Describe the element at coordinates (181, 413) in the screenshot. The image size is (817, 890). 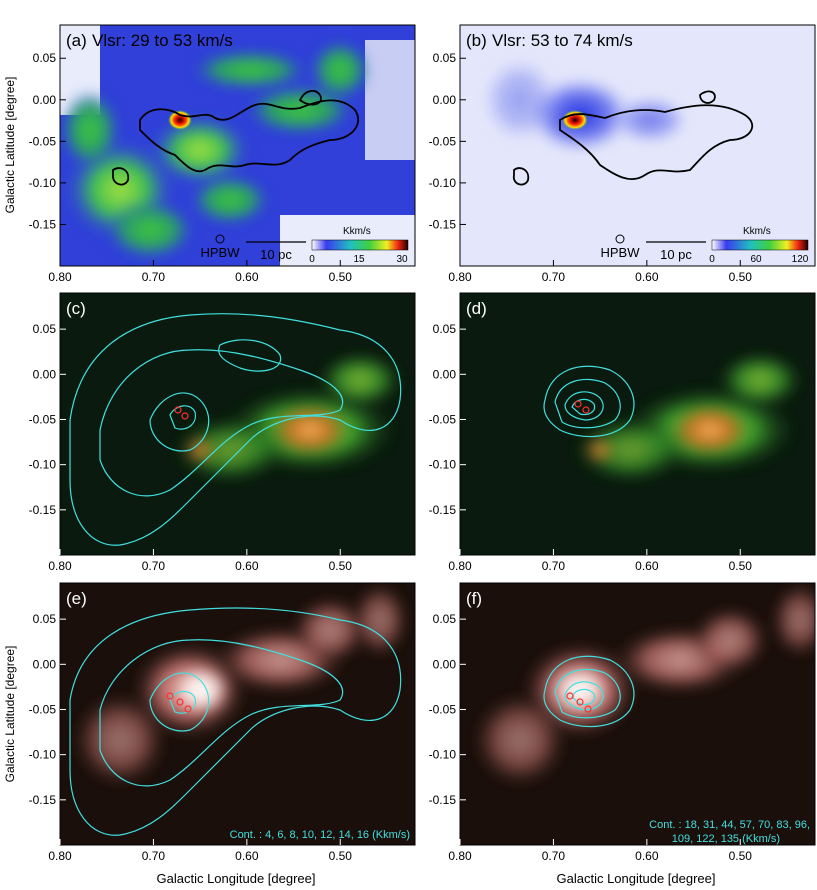
I see `panel-c-red-markers` at that location.